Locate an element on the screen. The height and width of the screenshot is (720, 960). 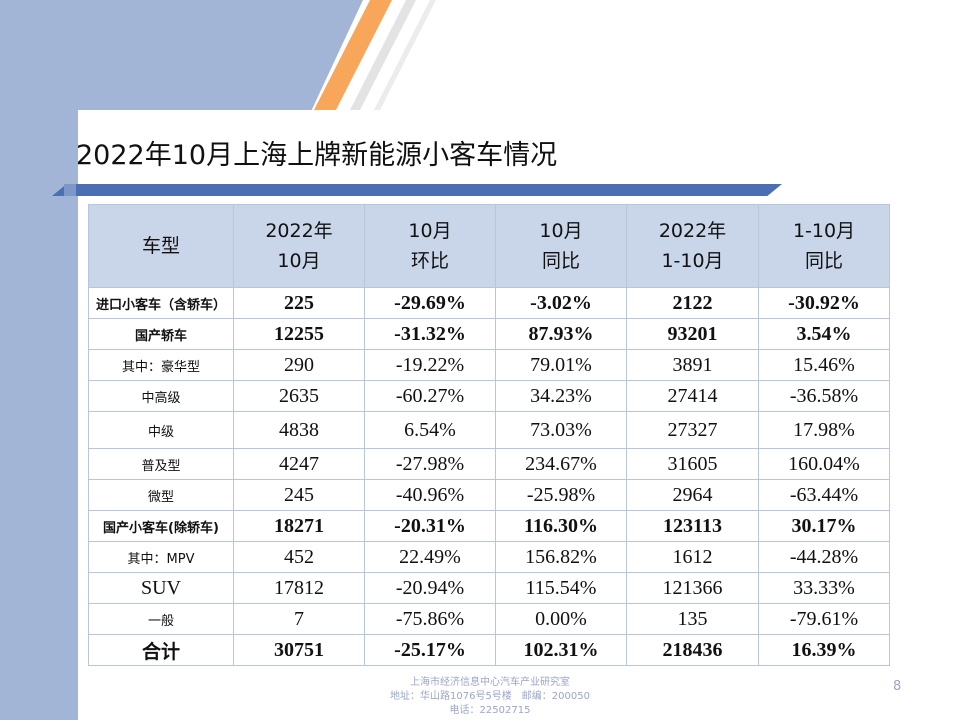
value-cell: 12255 is located at coordinates (299, 334).